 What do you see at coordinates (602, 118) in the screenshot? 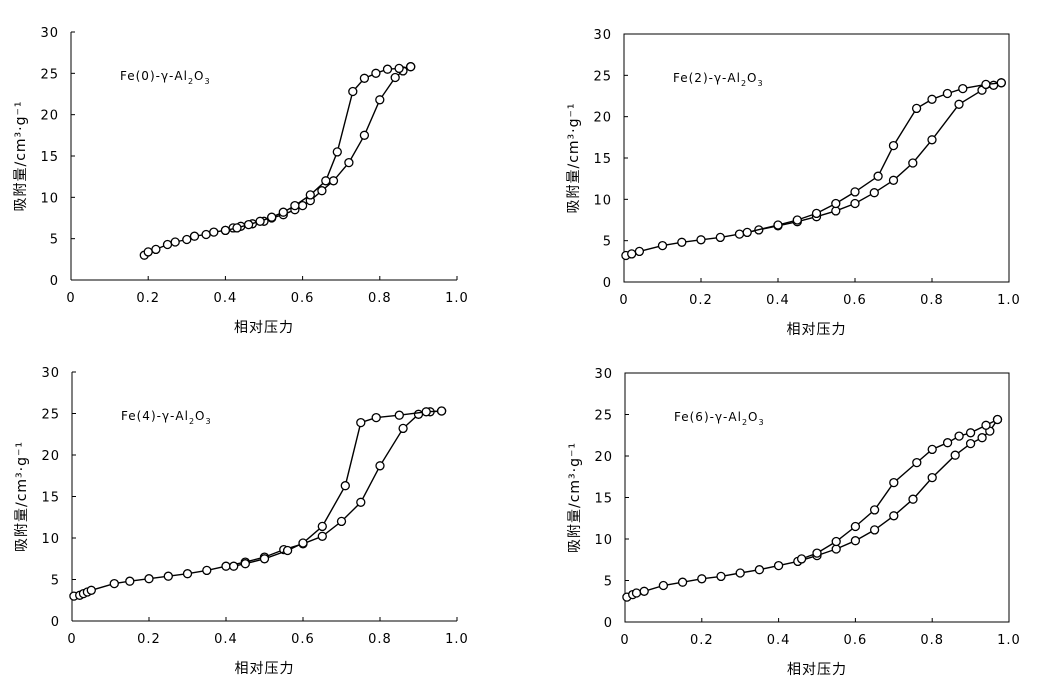
I see `y-tick-label: 20` at bounding box center [602, 118].